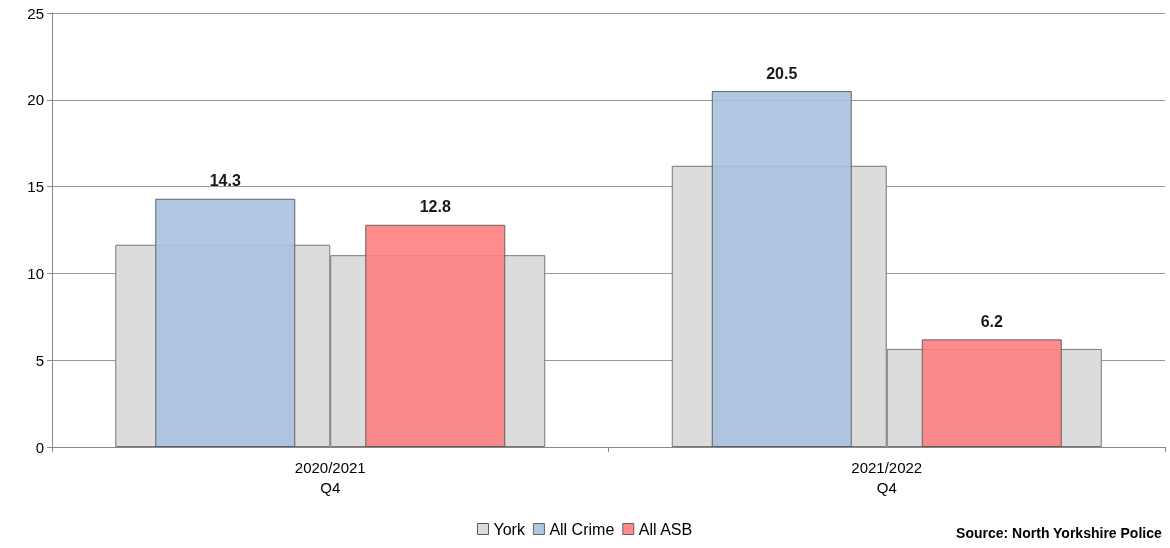 Image resolution: width=1170 pixels, height=548 pixels. What do you see at coordinates (35, 273) in the screenshot?
I see `y-tick-label: 10` at bounding box center [35, 273].